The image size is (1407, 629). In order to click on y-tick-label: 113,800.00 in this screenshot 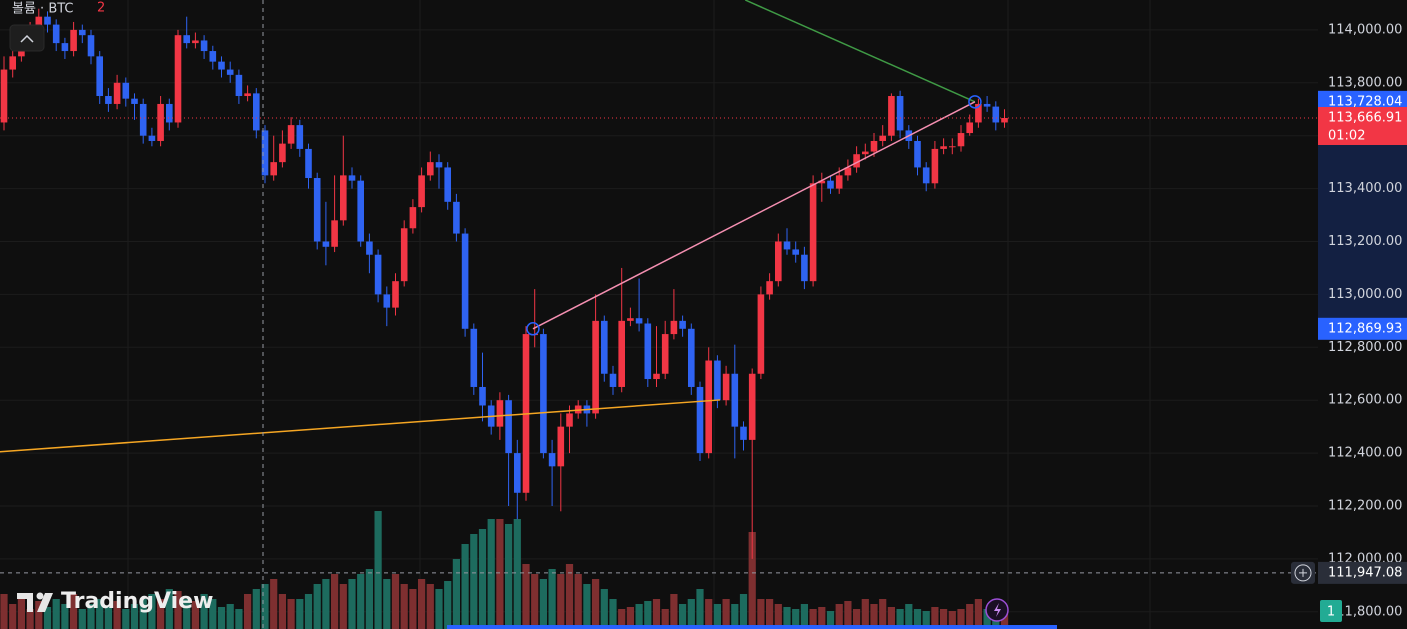, I will do `click(1365, 82)`.